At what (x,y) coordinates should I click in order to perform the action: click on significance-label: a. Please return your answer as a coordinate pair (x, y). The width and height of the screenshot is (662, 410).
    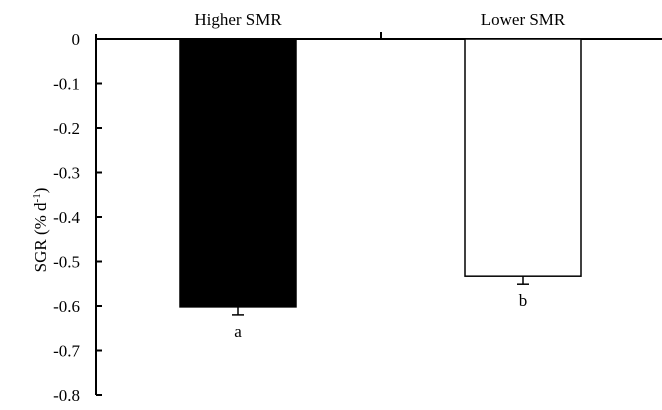
    Looking at the image, I should click on (238, 331).